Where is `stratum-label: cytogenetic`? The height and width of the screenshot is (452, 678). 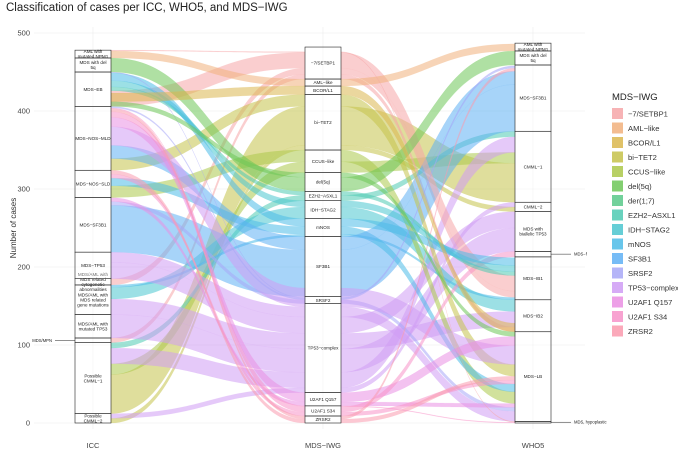 stratum-label: cytogenetic is located at coordinates (93, 284).